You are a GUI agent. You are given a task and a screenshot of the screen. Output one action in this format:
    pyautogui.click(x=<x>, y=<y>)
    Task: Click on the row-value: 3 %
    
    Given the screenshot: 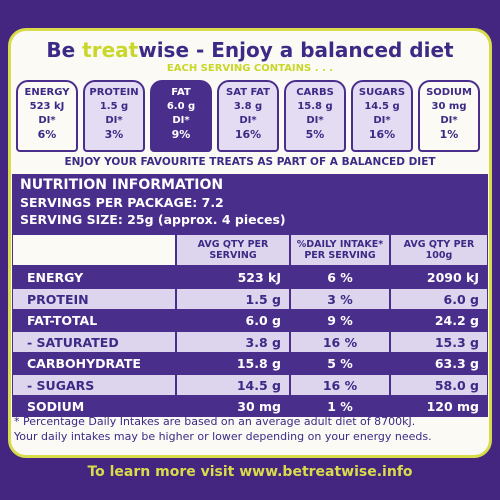 What is the action you would take?
    pyautogui.click(x=340, y=298)
    